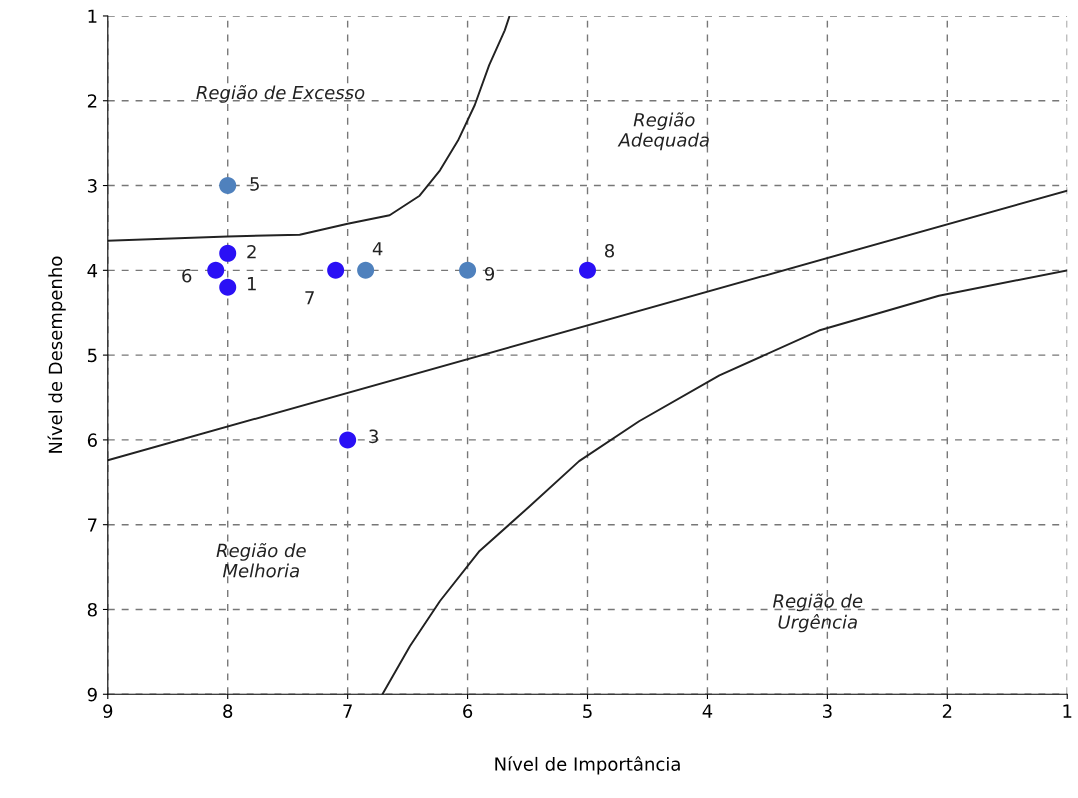 The width and height of the screenshot is (1078, 798). What do you see at coordinates (92, 694) in the screenshot?
I see `y-tick-label: 9` at bounding box center [92, 694].